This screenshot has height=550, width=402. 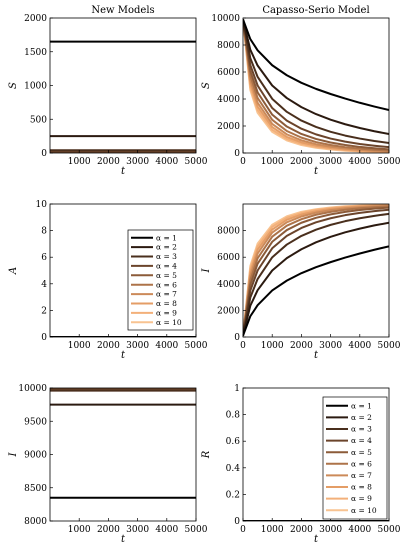 I want to click on y-tick-label: 0.8, so click(x=233, y=416).